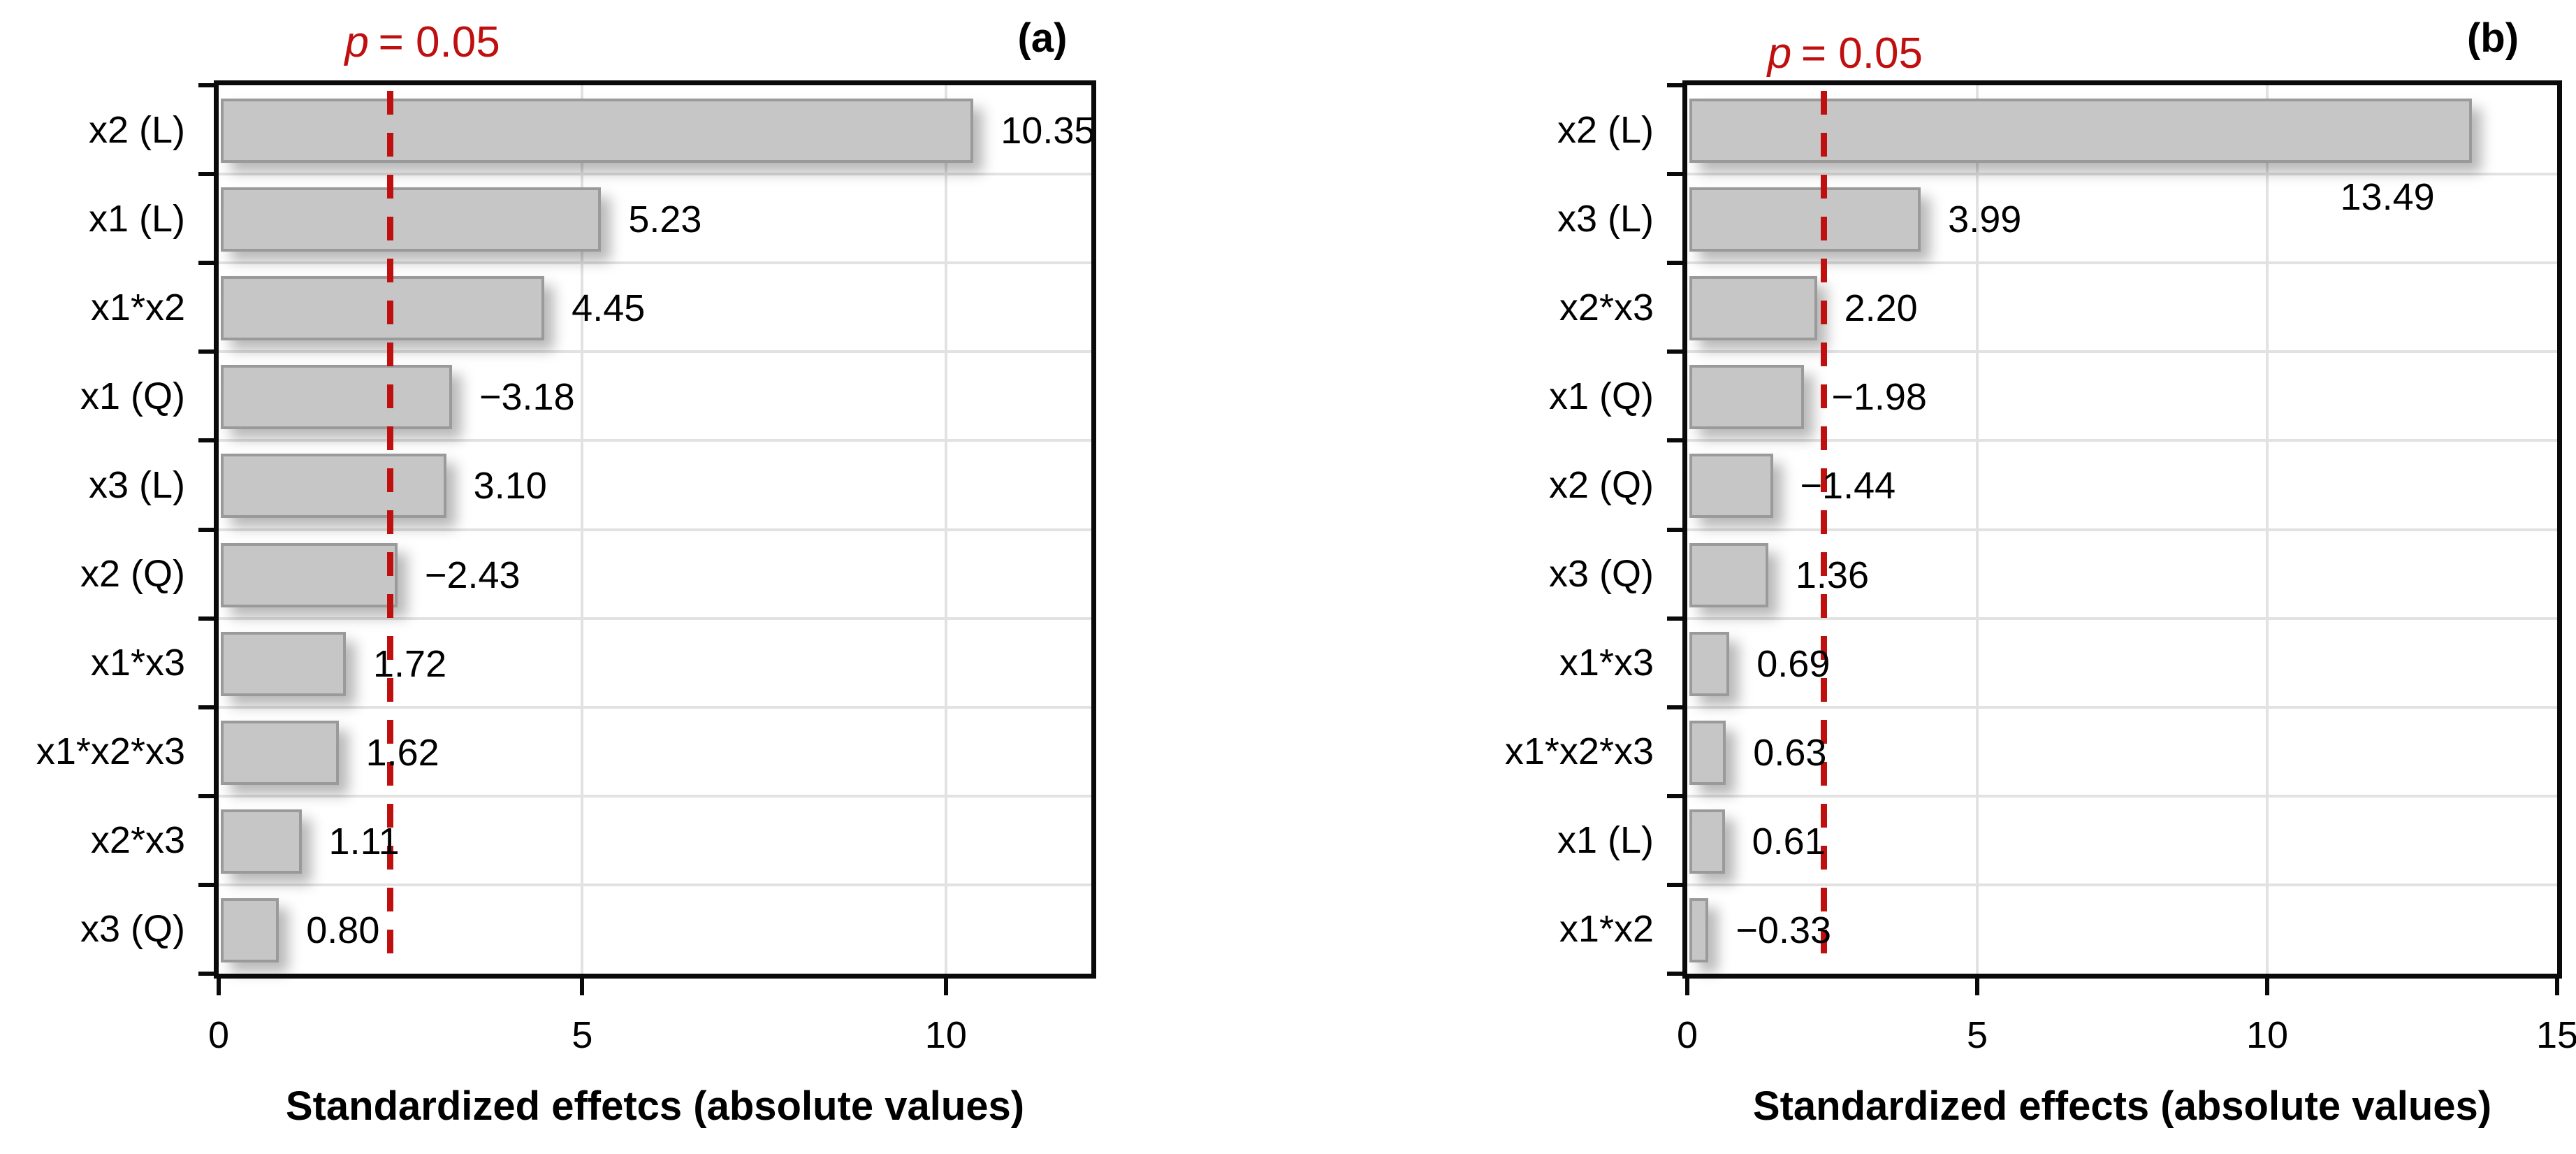 This screenshot has height=1154, width=2576. What do you see at coordinates (655, 1106) in the screenshot?
I see `x-axis-title-a: Standardized effetcs (absolute values)` at bounding box center [655, 1106].